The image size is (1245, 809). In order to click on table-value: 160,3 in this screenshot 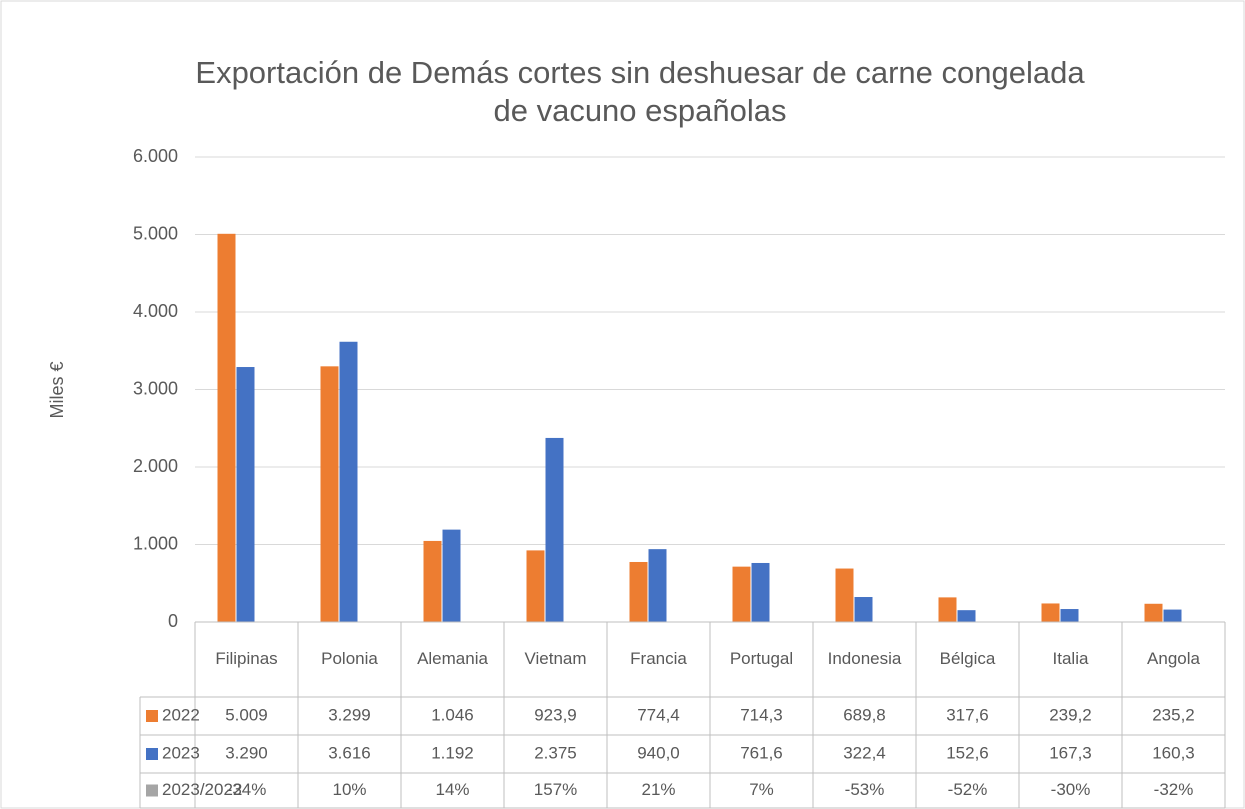, I will do `click(1173, 752)`.